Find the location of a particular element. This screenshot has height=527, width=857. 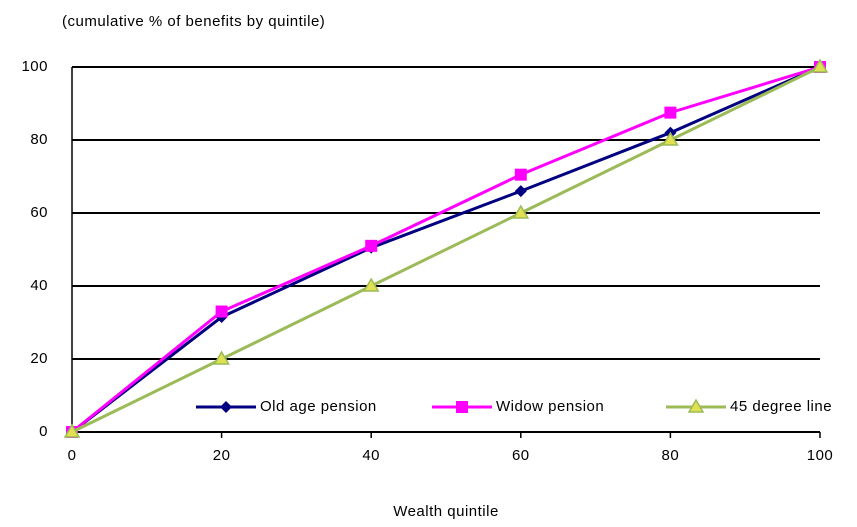

legend-label: 45 degree line is located at coordinates (781, 406).